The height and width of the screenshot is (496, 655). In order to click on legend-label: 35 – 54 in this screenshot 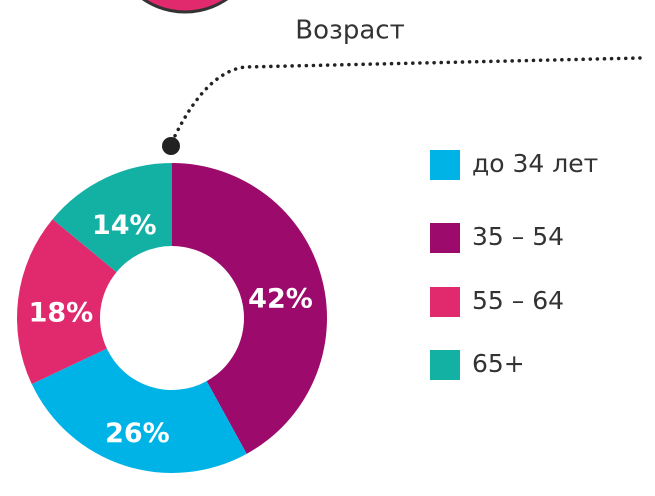, I will do `click(518, 236)`.